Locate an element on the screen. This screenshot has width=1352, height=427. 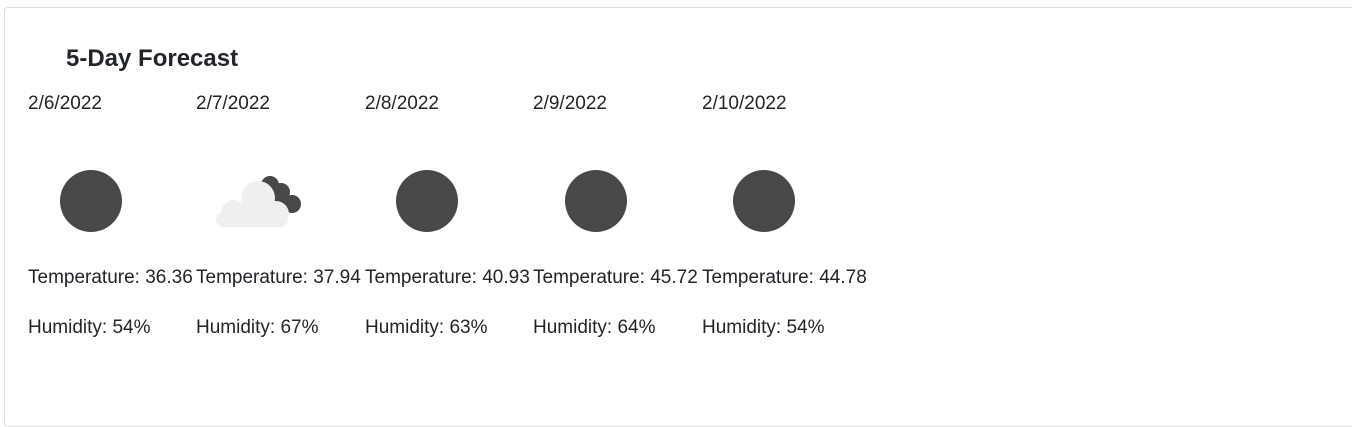
forecast-temperature: Temperature: 44.78 is located at coordinates (784, 277).